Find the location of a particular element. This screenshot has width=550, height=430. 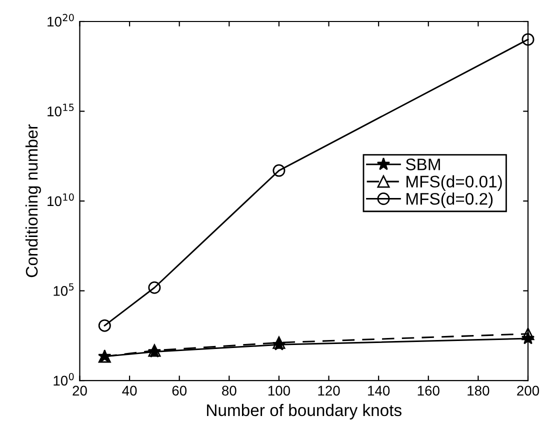

y-tick-label: 10$^{5}$ is located at coordinates (64, 289).